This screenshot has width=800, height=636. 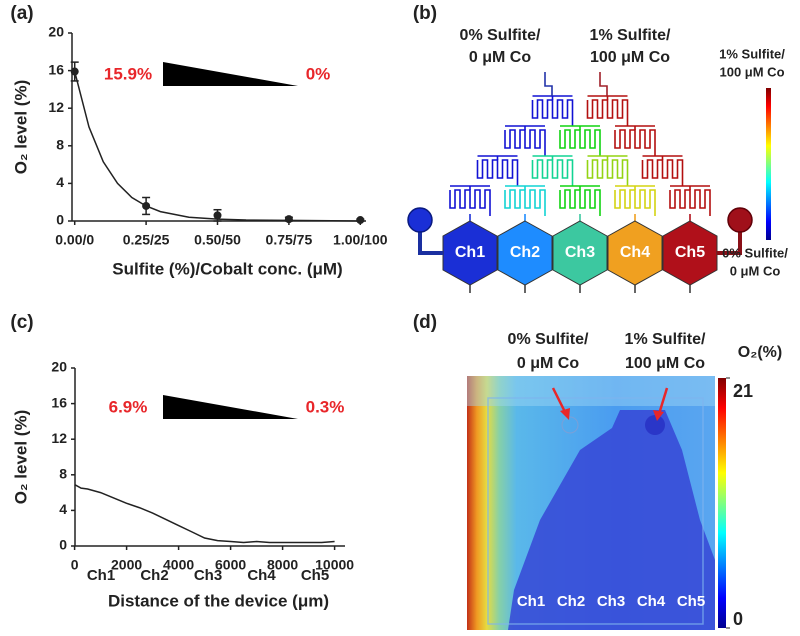 I want to click on x-tick-label: 0.00/0, so click(x=74, y=240).